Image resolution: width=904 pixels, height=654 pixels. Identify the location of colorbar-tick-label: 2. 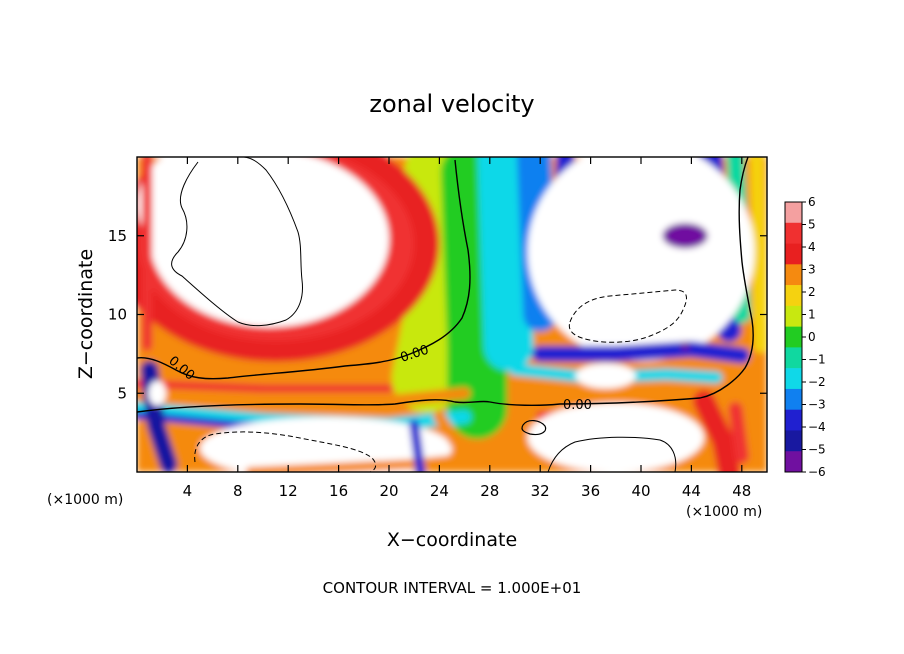
(812, 292).